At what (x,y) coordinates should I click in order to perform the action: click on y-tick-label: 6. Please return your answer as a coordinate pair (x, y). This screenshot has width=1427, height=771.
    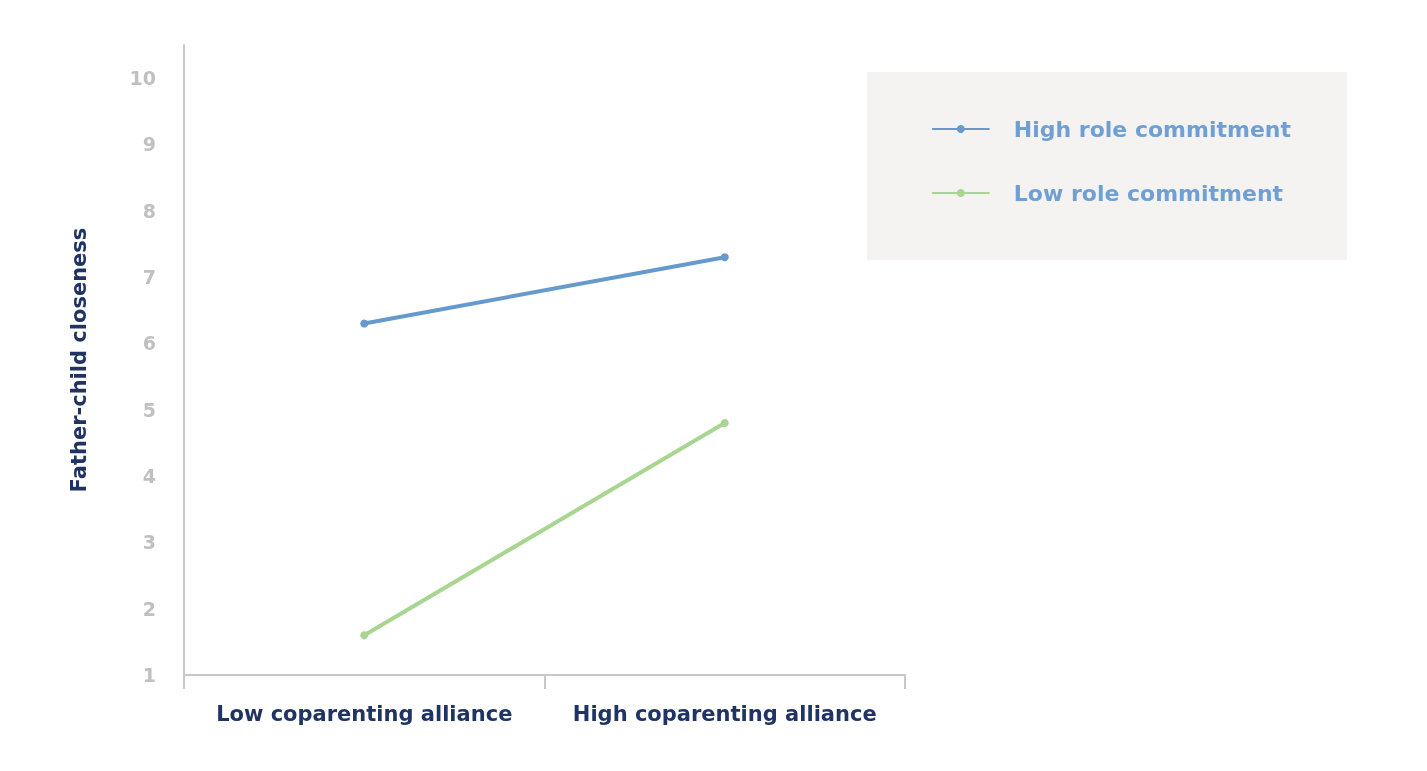
    Looking at the image, I should click on (149, 343).